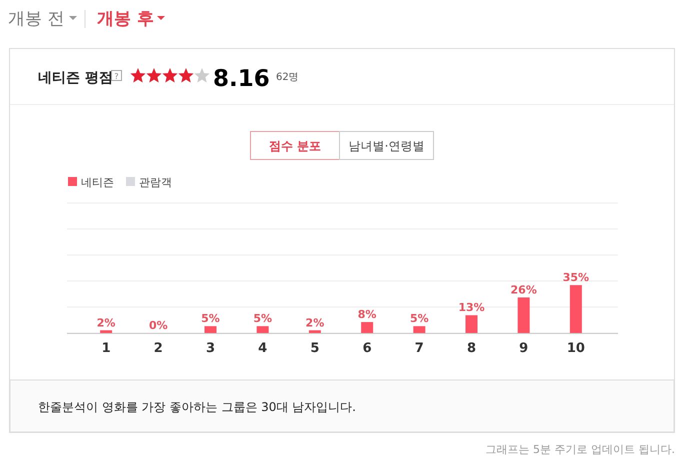  What do you see at coordinates (287, 77) in the screenshot?
I see `text: 62명` at bounding box center [287, 77].